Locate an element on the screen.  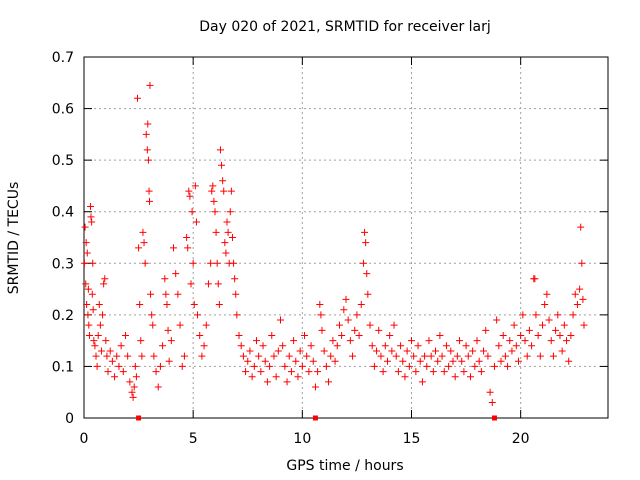
x-axis-label: GPS time / hours is located at coordinates (344, 466).